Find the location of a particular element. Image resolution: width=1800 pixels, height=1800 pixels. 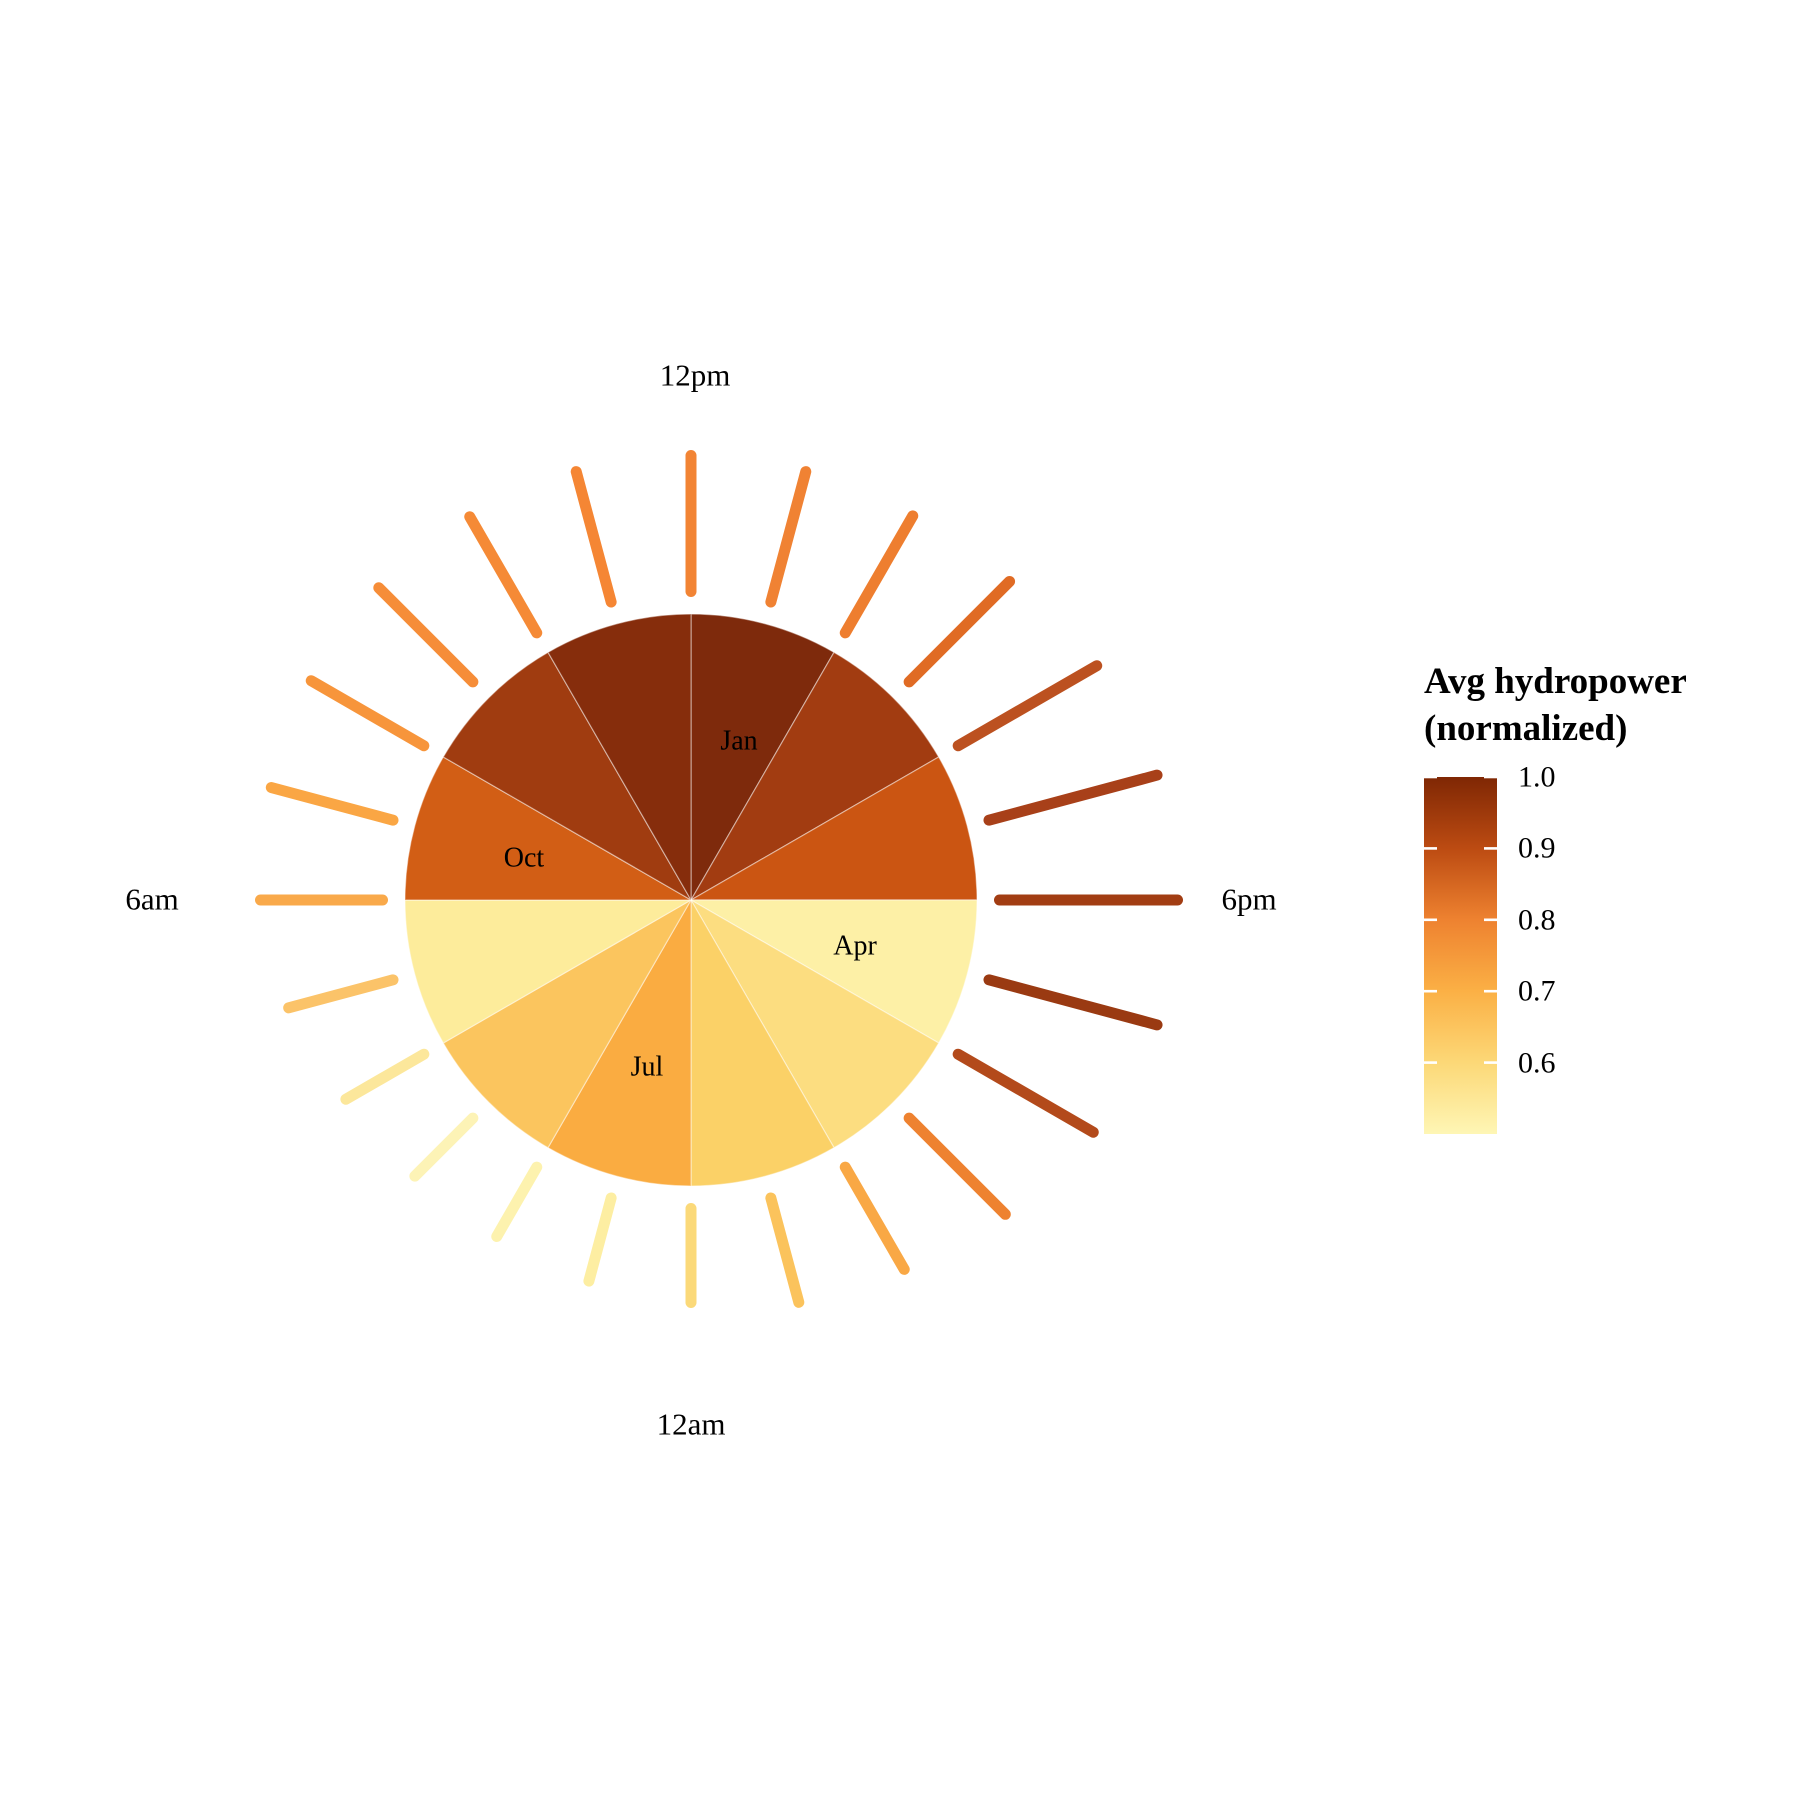

ray-4pm is located at coordinates (1027, 706).